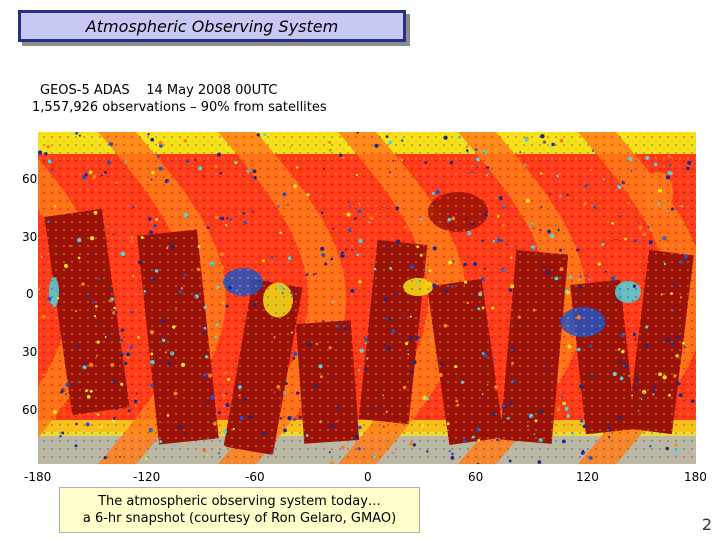  Describe the element at coordinates (147, 477) in the screenshot. I see `lon-label-120w: -120` at that location.